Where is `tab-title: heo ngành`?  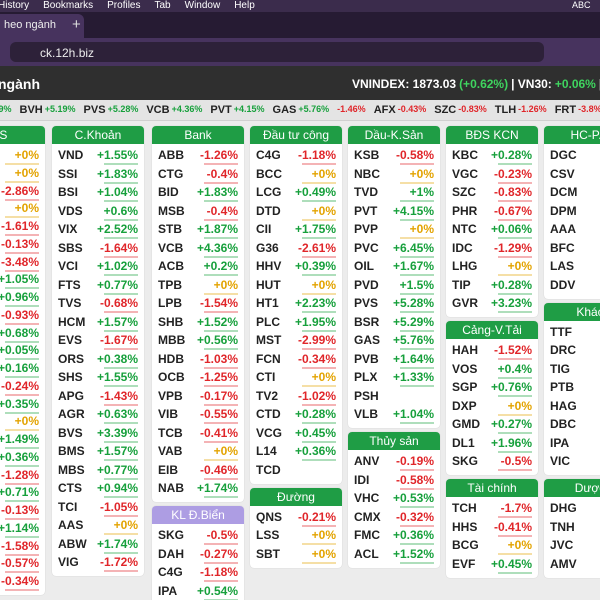 tab-title: heo ngành is located at coordinates (30, 25).